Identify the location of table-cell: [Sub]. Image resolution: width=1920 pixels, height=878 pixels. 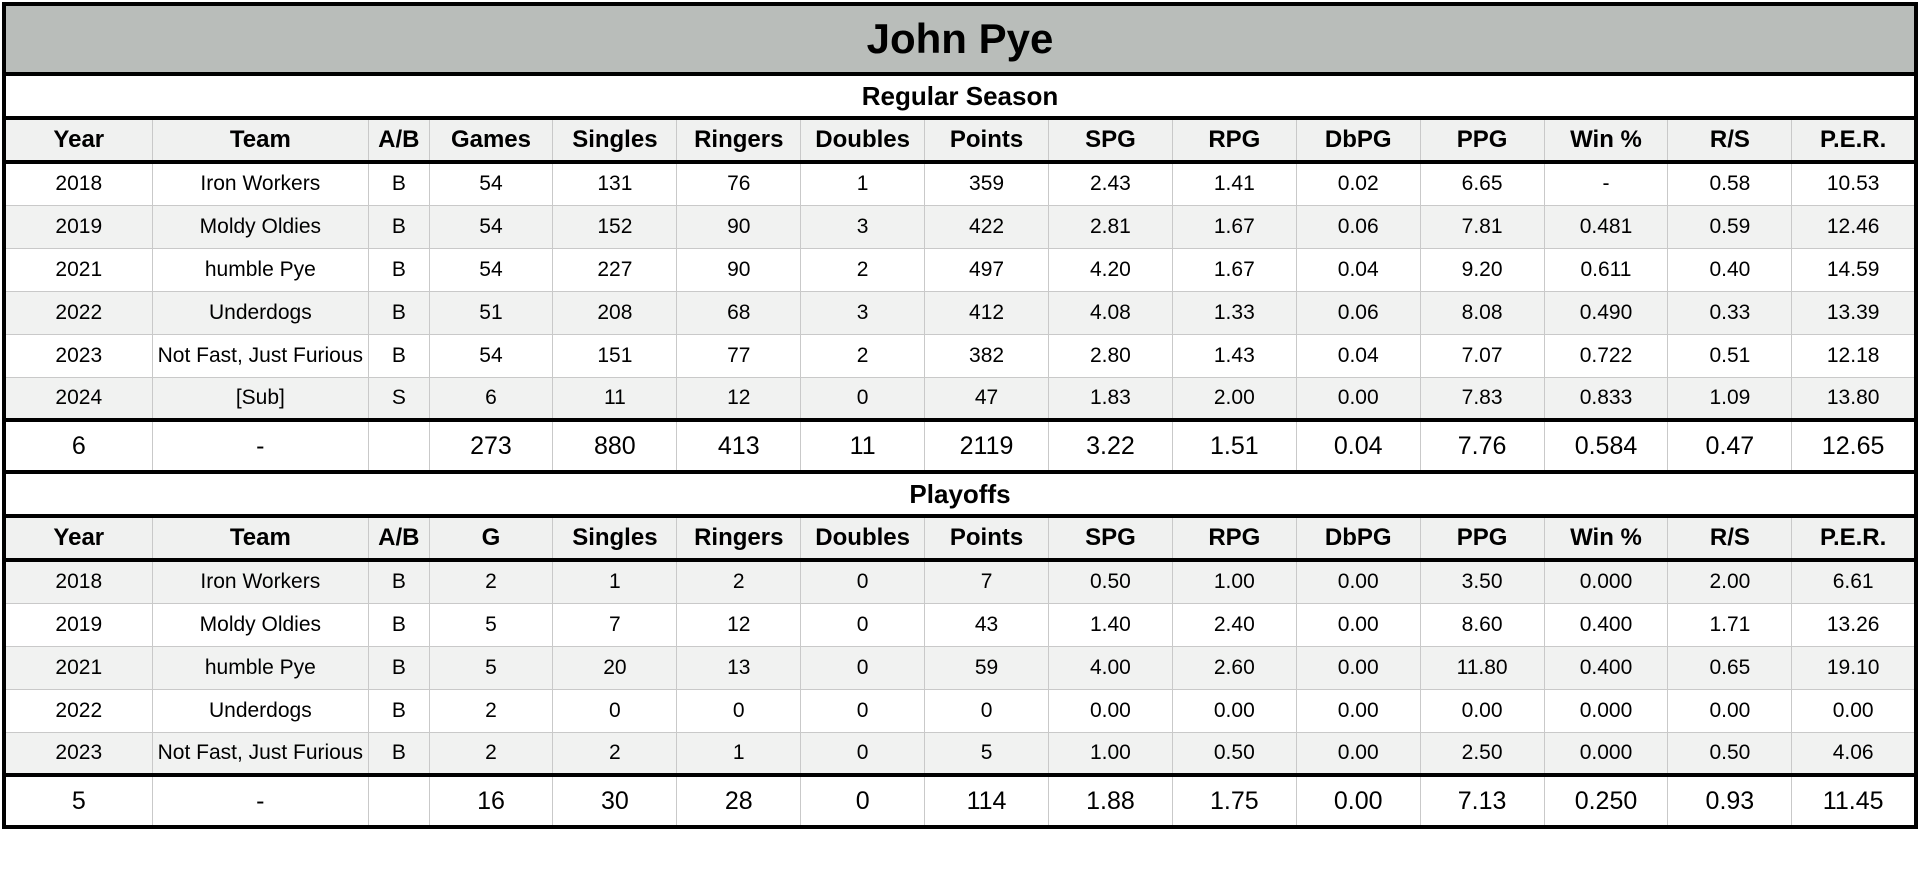
(260, 398).